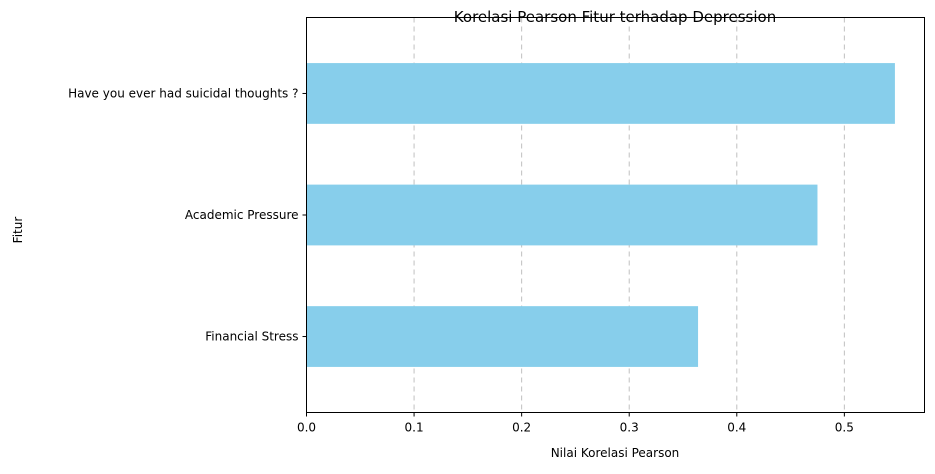  I want to click on x-tick-label: 0.4, so click(736, 428).